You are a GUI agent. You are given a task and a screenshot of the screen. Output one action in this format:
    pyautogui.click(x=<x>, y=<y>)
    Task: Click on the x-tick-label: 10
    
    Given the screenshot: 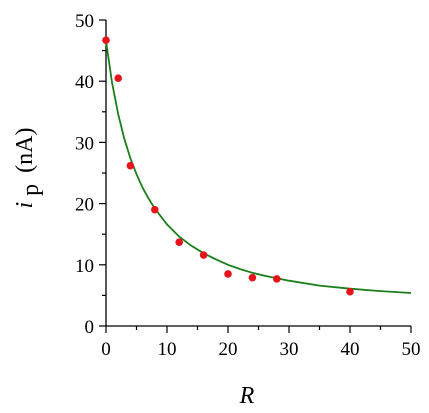 What is the action you would take?
    pyautogui.click(x=167, y=349)
    